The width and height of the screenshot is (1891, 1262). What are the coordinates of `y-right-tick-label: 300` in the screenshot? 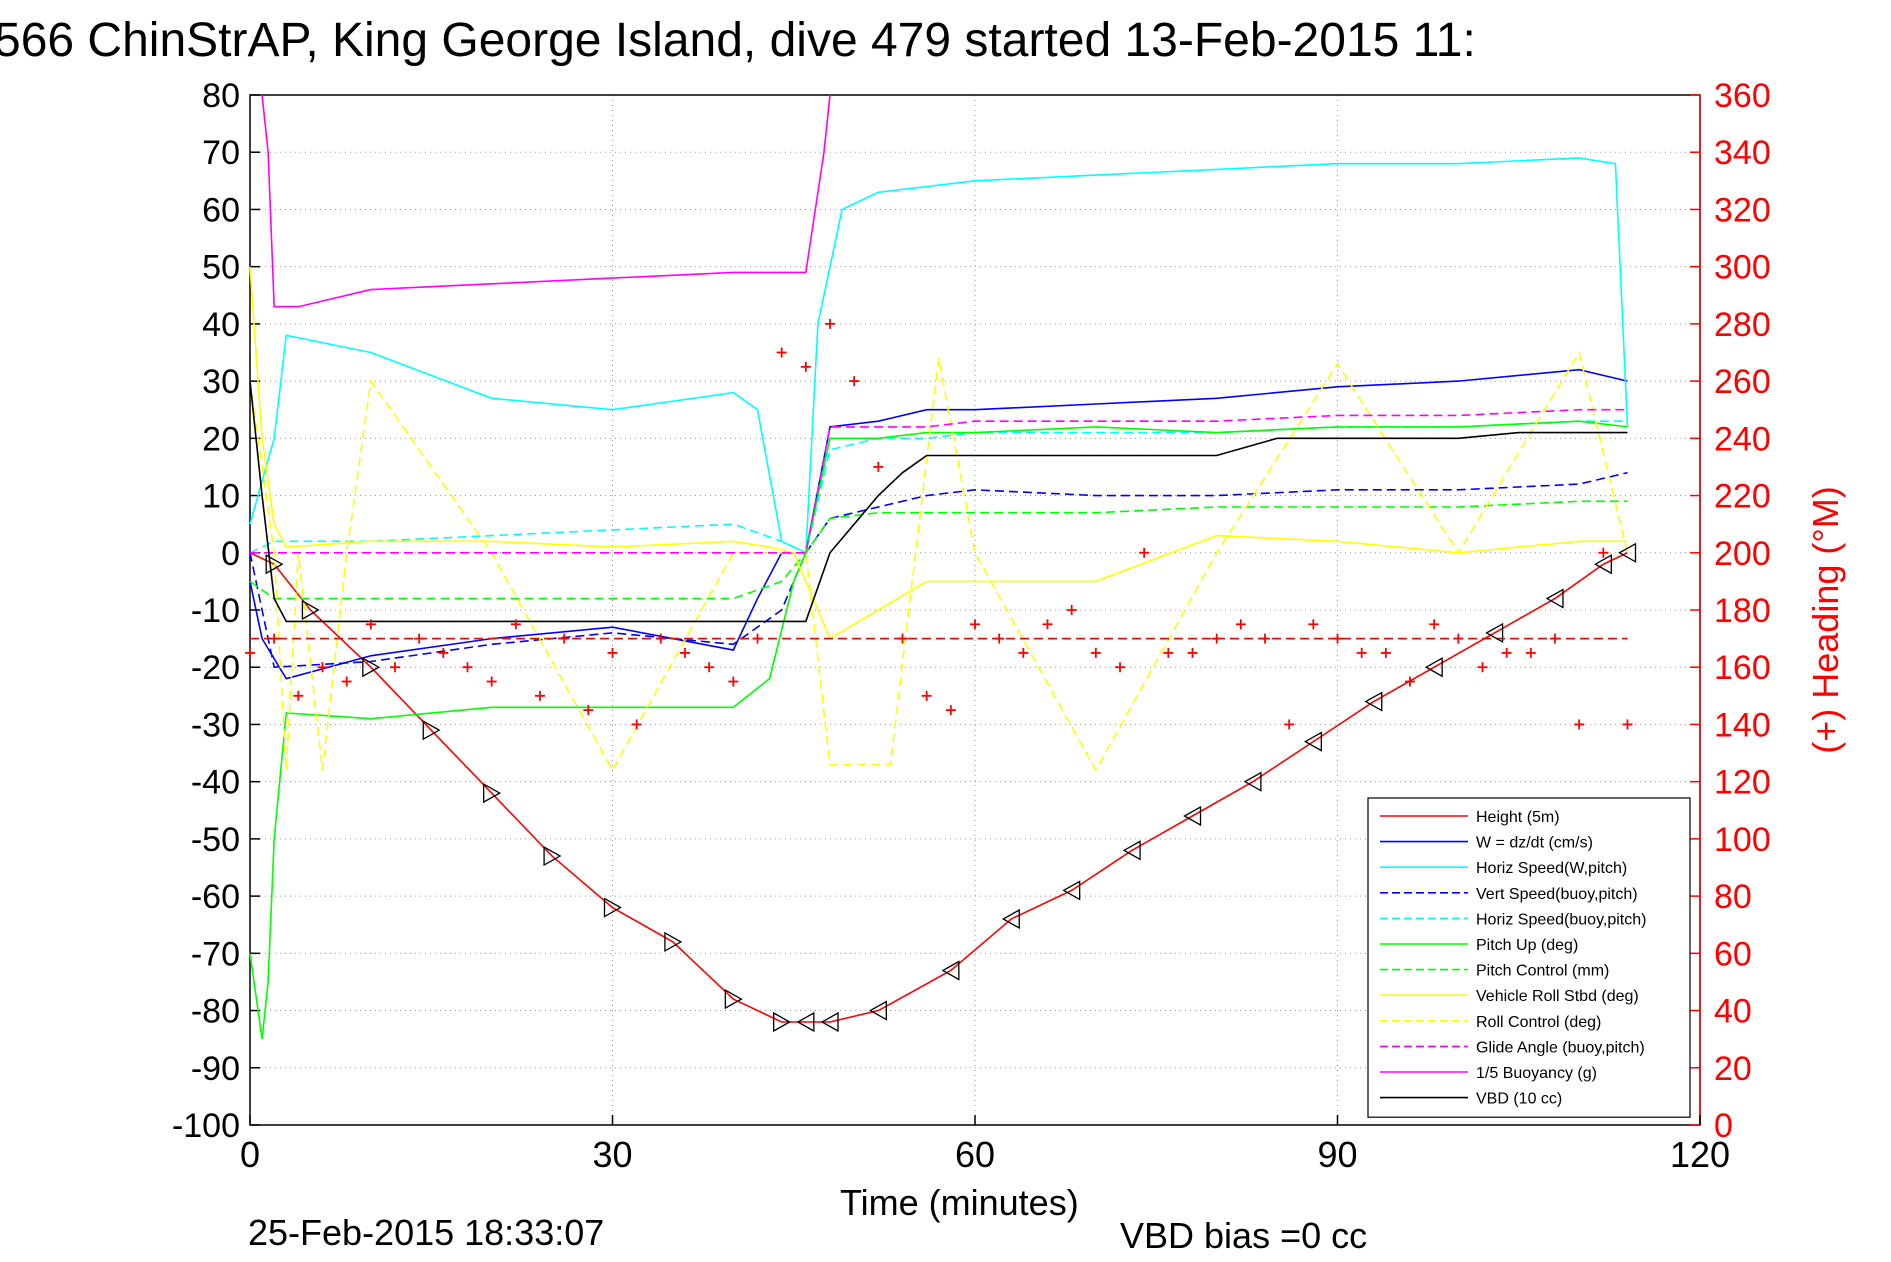 It's located at (1742, 268).